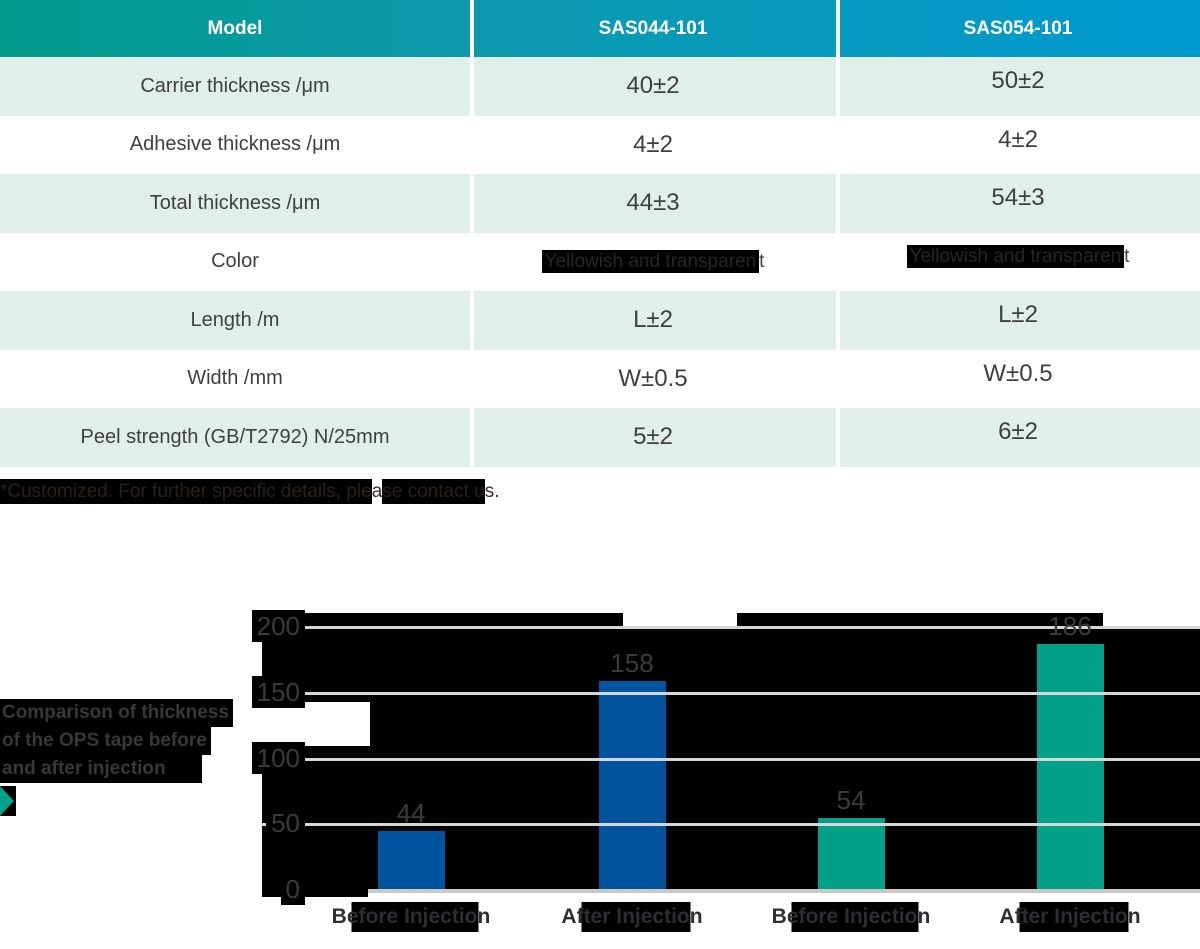 The height and width of the screenshot is (949, 1200). Describe the element at coordinates (235, 202) in the screenshot. I see `row-label: Total thickness /μm` at that location.